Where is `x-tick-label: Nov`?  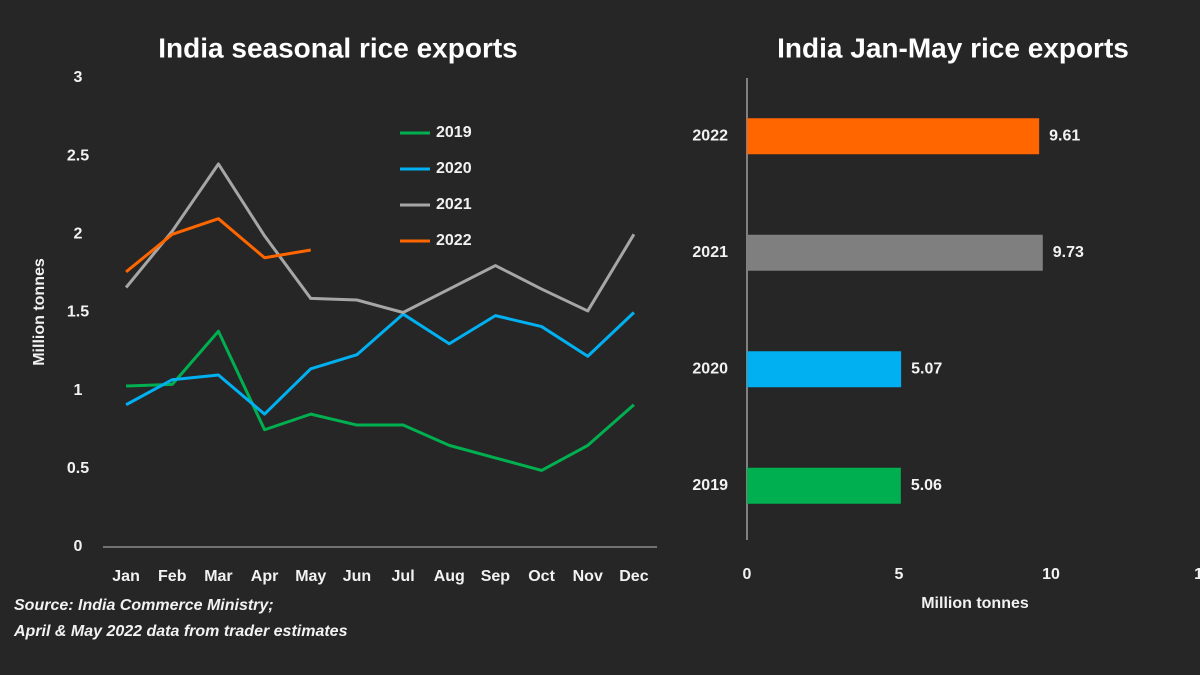
x-tick-label: Nov is located at coordinates (588, 576).